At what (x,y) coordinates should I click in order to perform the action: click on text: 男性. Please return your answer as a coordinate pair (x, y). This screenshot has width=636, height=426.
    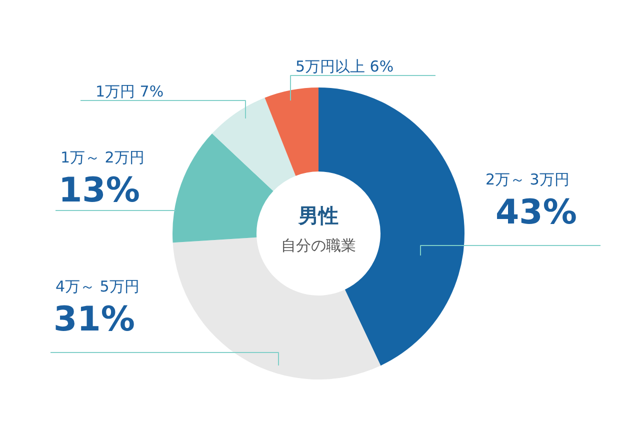
    Looking at the image, I should click on (318, 216).